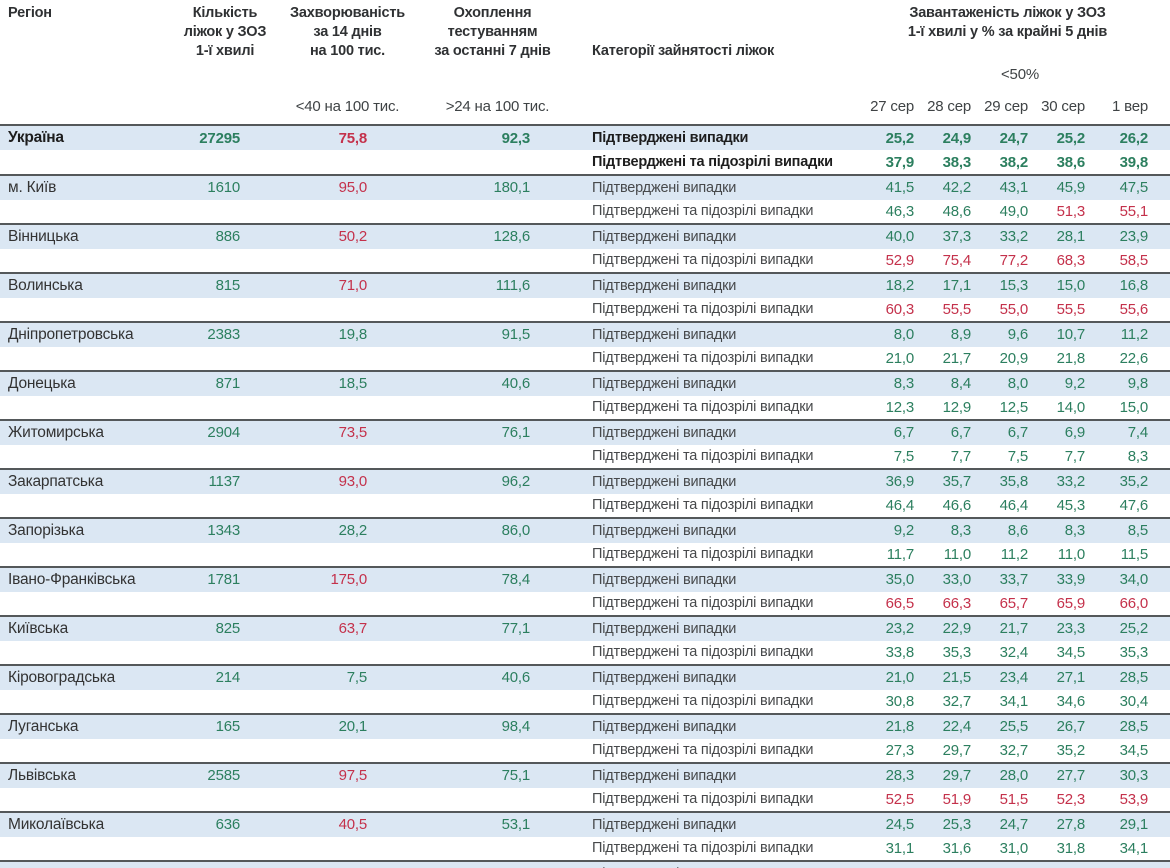 This screenshot has height=868, width=1170. Describe the element at coordinates (36, 137) in the screenshot. I see `region-name: Україна` at that location.